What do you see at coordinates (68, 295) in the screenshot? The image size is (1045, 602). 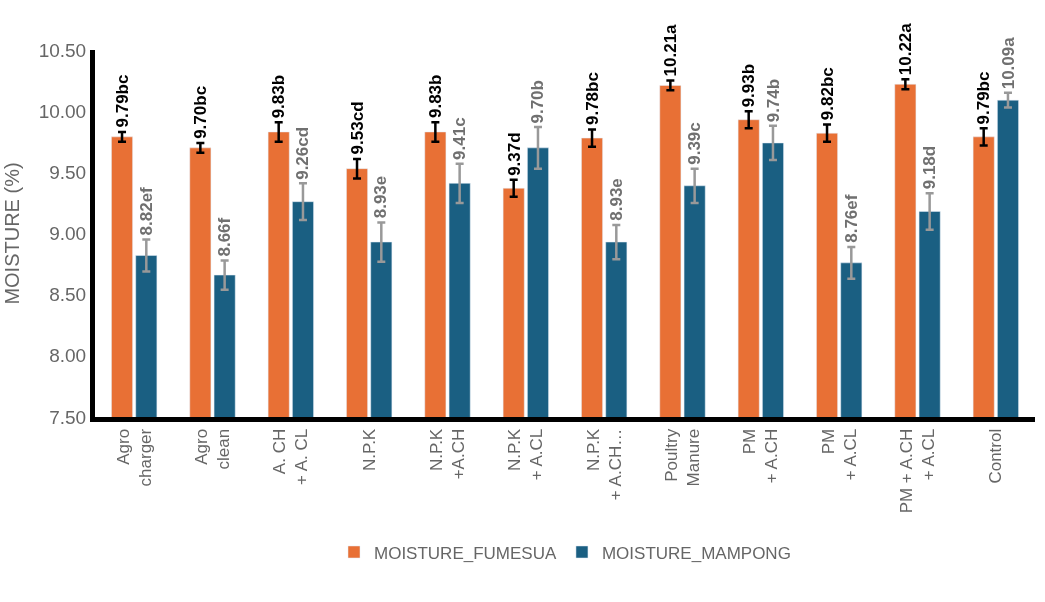 I see `y-tick-label: 8.50` at bounding box center [68, 295].